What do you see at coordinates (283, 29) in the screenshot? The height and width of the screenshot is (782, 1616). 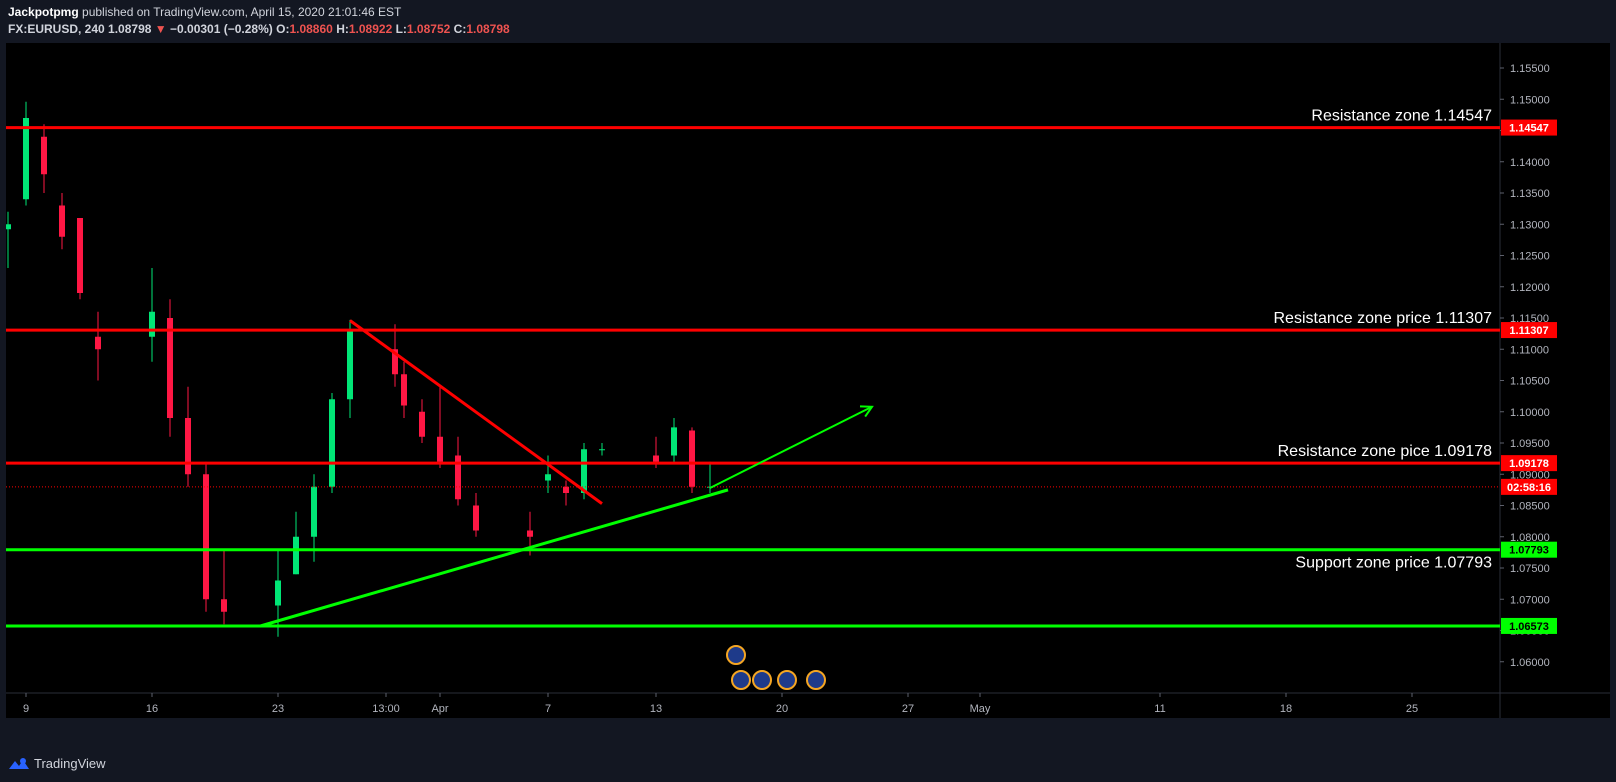 I see `open-label: O:` at bounding box center [283, 29].